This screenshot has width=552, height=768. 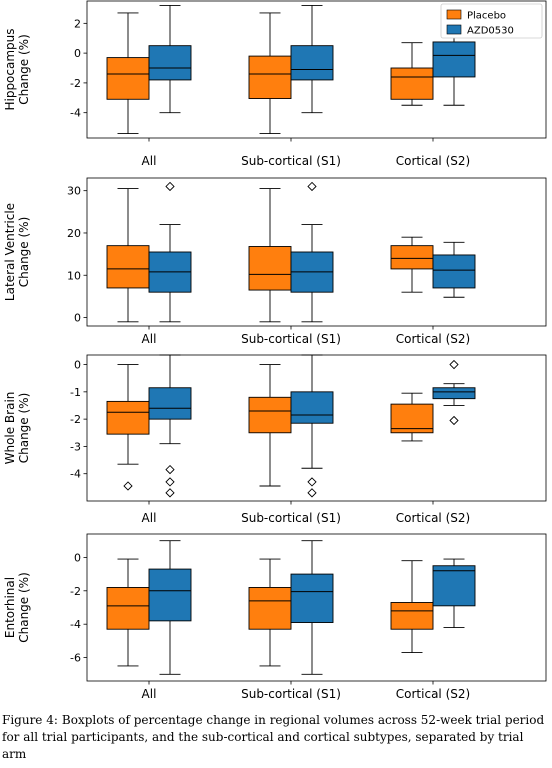 I want to click on y-axis-label: Lateral Ventricle, so click(x=10, y=252).